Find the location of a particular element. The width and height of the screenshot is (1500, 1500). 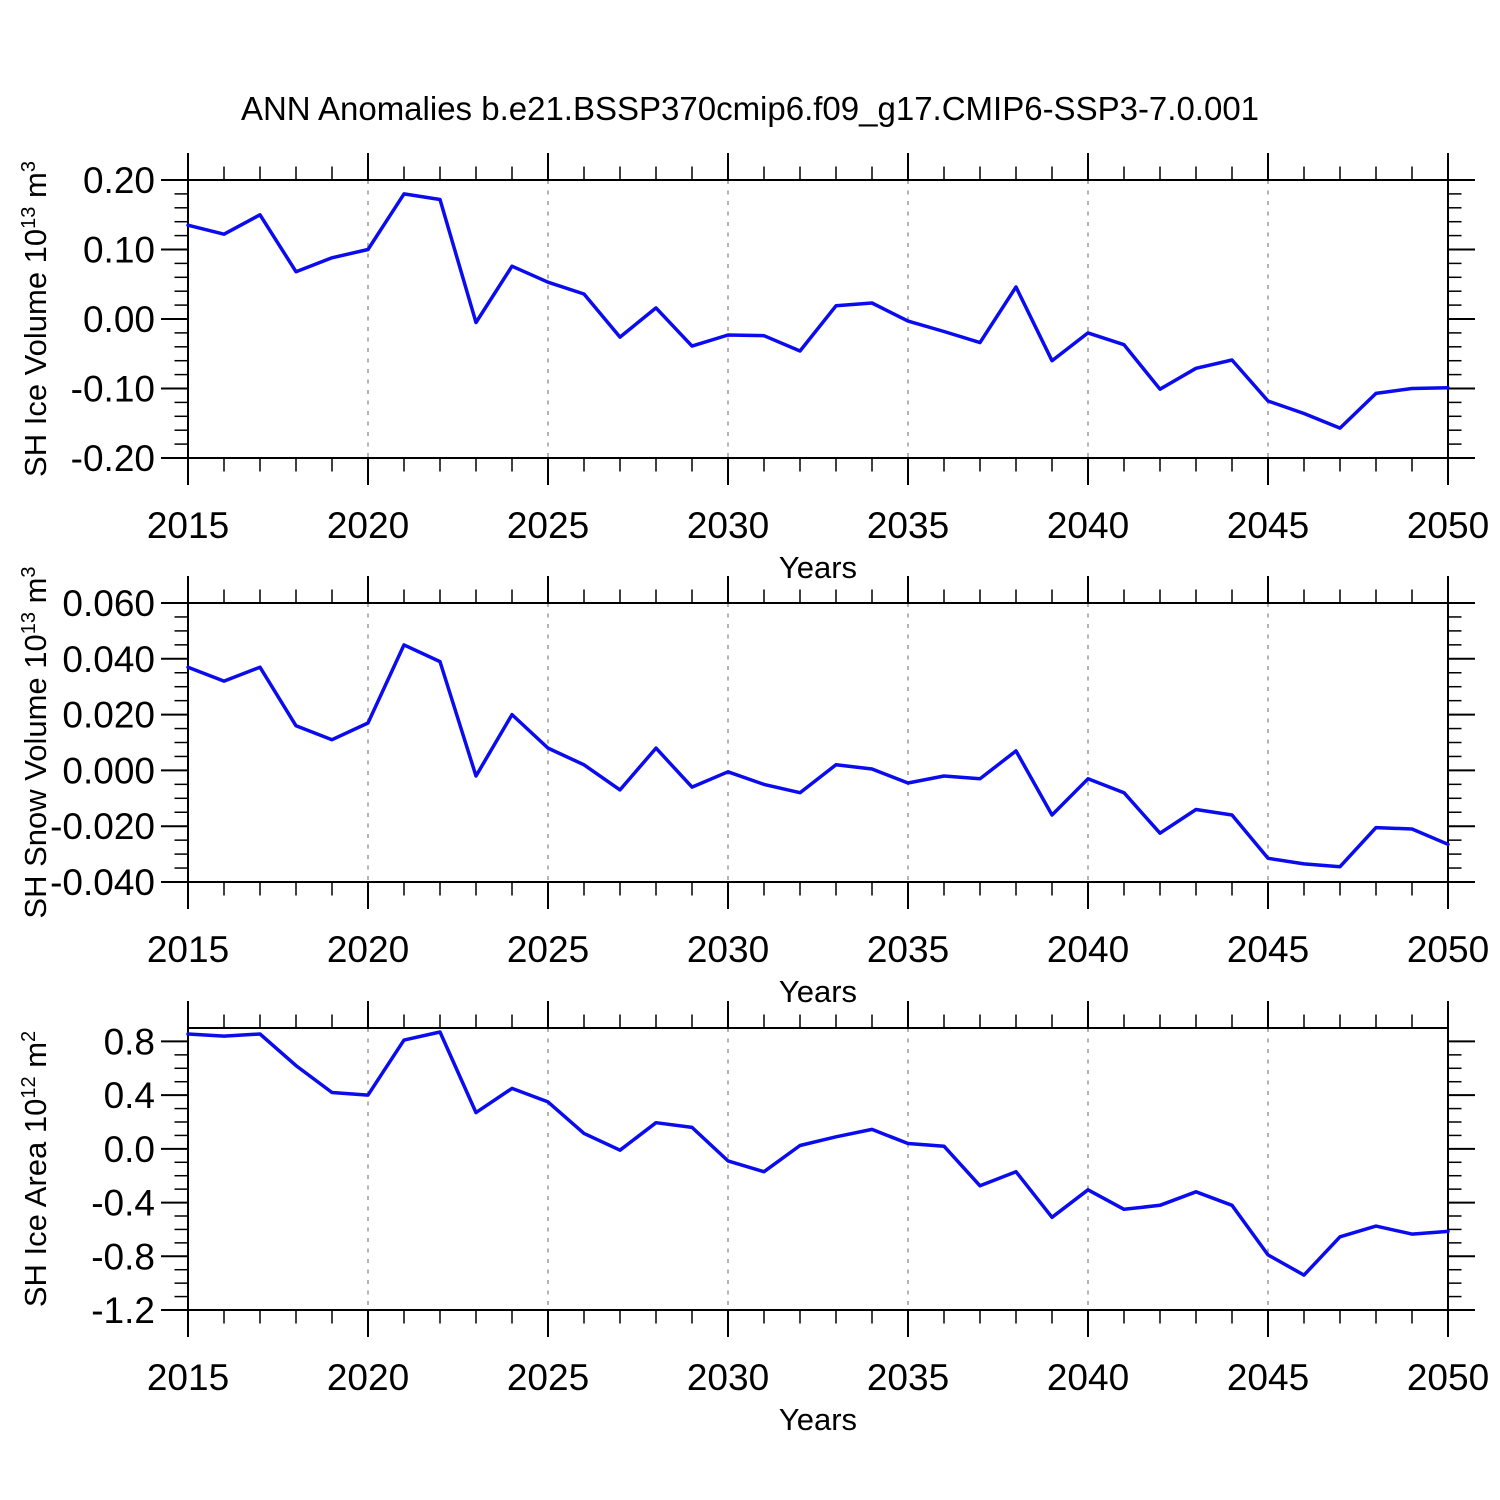

y-tick-label: 0.040 is located at coordinates (108, 659).